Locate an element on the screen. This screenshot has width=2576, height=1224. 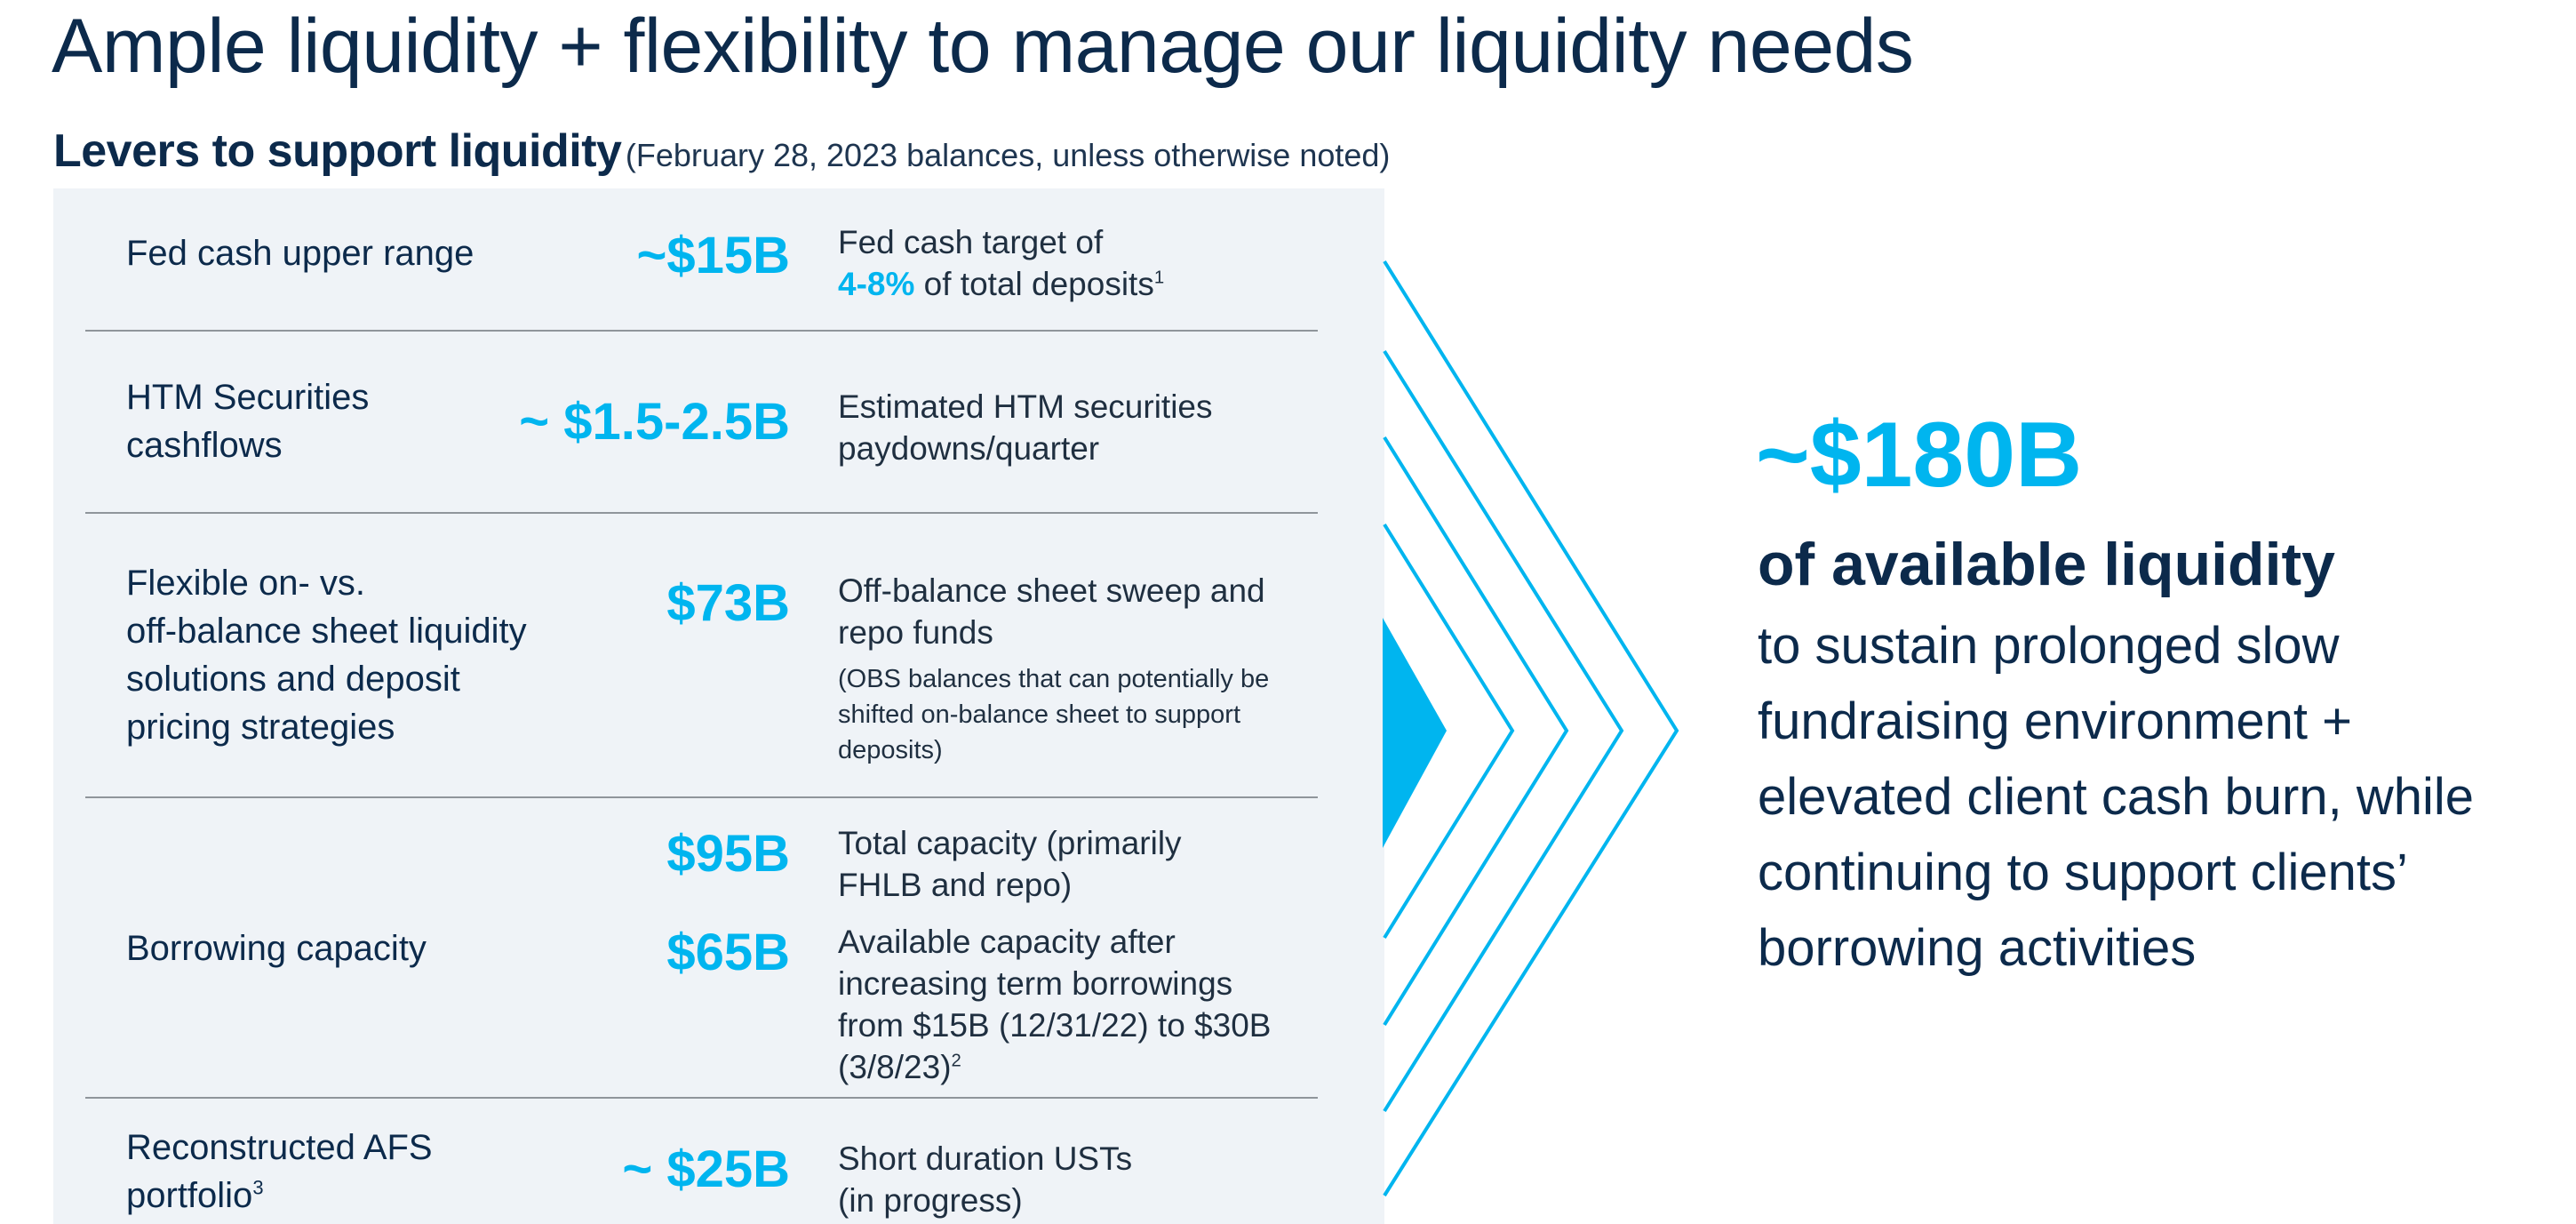
lever-value-afs: ~ $25B is located at coordinates (706, 1169).